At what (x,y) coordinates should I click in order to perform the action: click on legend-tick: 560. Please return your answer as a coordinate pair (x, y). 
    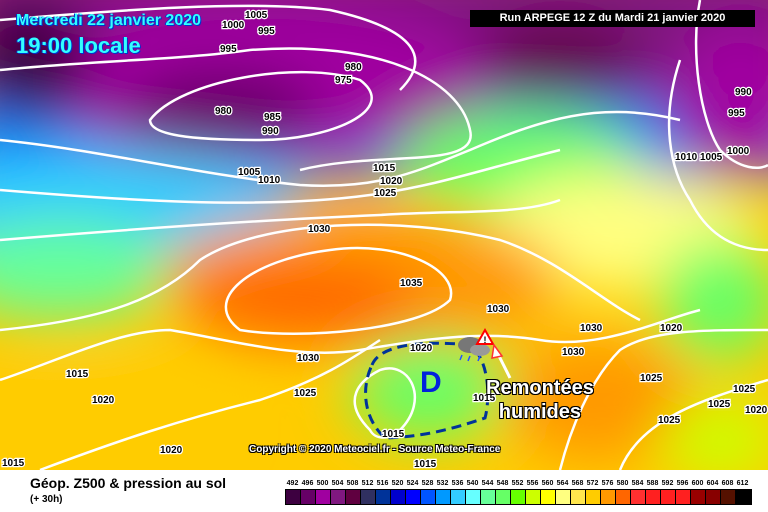
    Looking at the image, I should click on (547, 483).